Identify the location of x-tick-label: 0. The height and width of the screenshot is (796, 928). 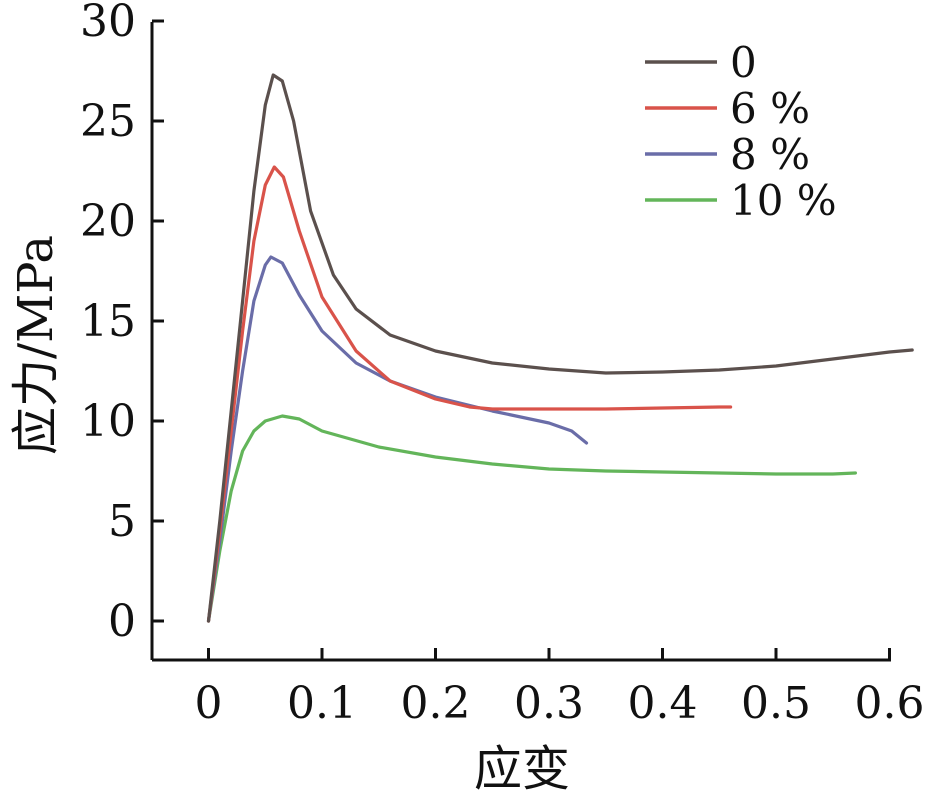
(209, 703).